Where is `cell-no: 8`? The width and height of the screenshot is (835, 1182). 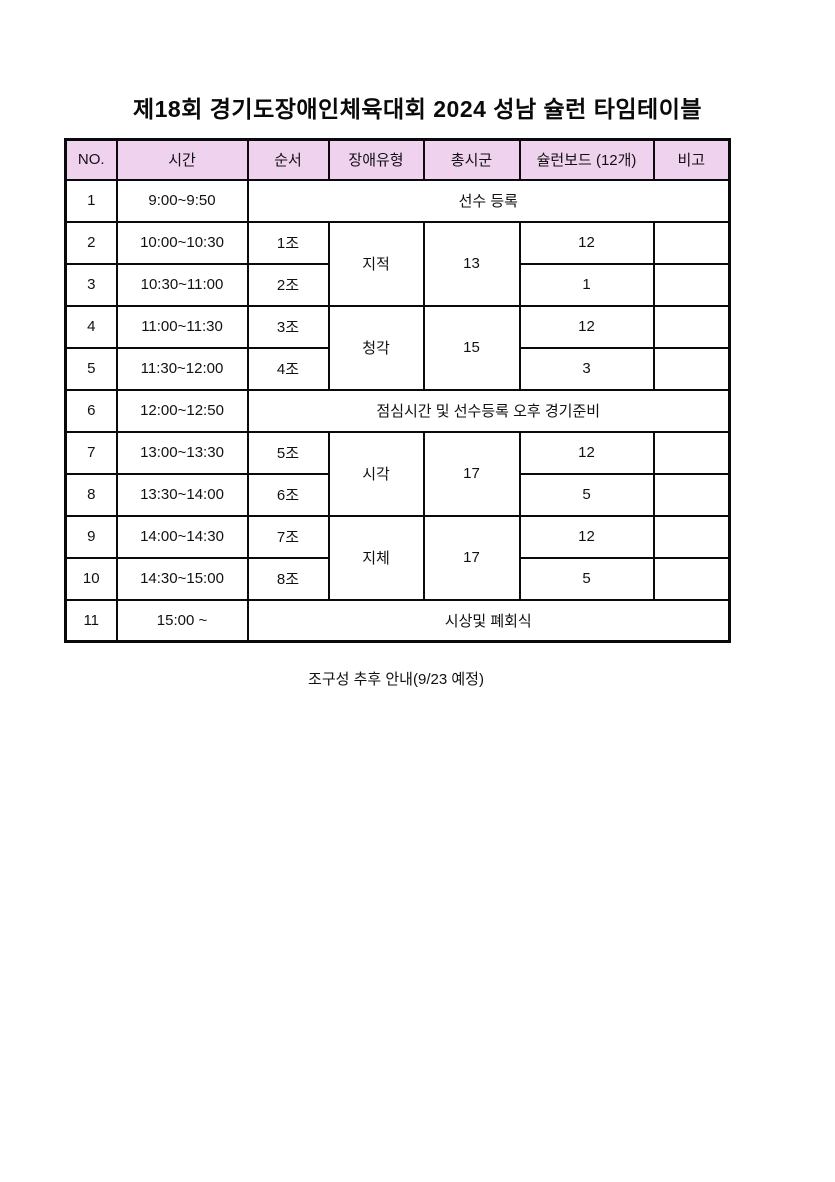 cell-no: 8 is located at coordinates (91, 494).